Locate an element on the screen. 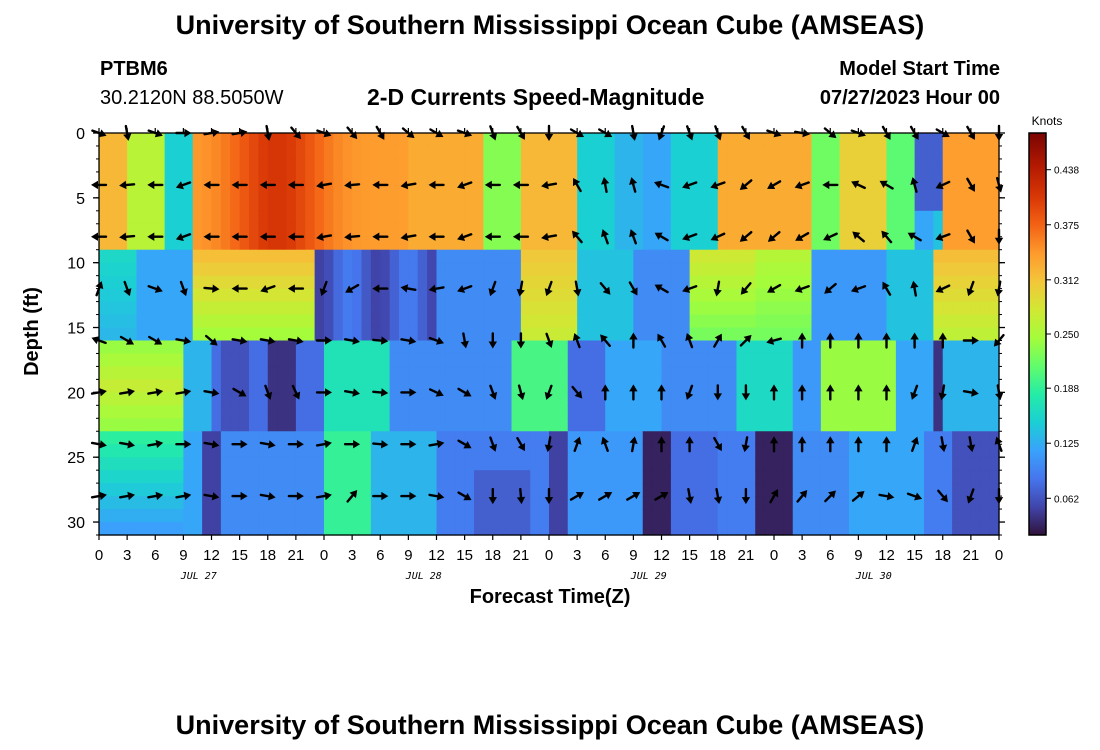 The width and height of the screenshot is (1100, 750). x-tick-label: 6 is located at coordinates (155, 555).